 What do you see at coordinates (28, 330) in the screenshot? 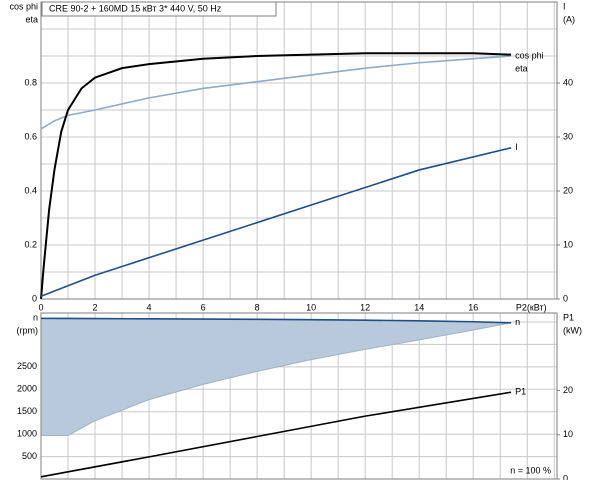
I see `y-axis-label: (rpm)` at bounding box center [28, 330].